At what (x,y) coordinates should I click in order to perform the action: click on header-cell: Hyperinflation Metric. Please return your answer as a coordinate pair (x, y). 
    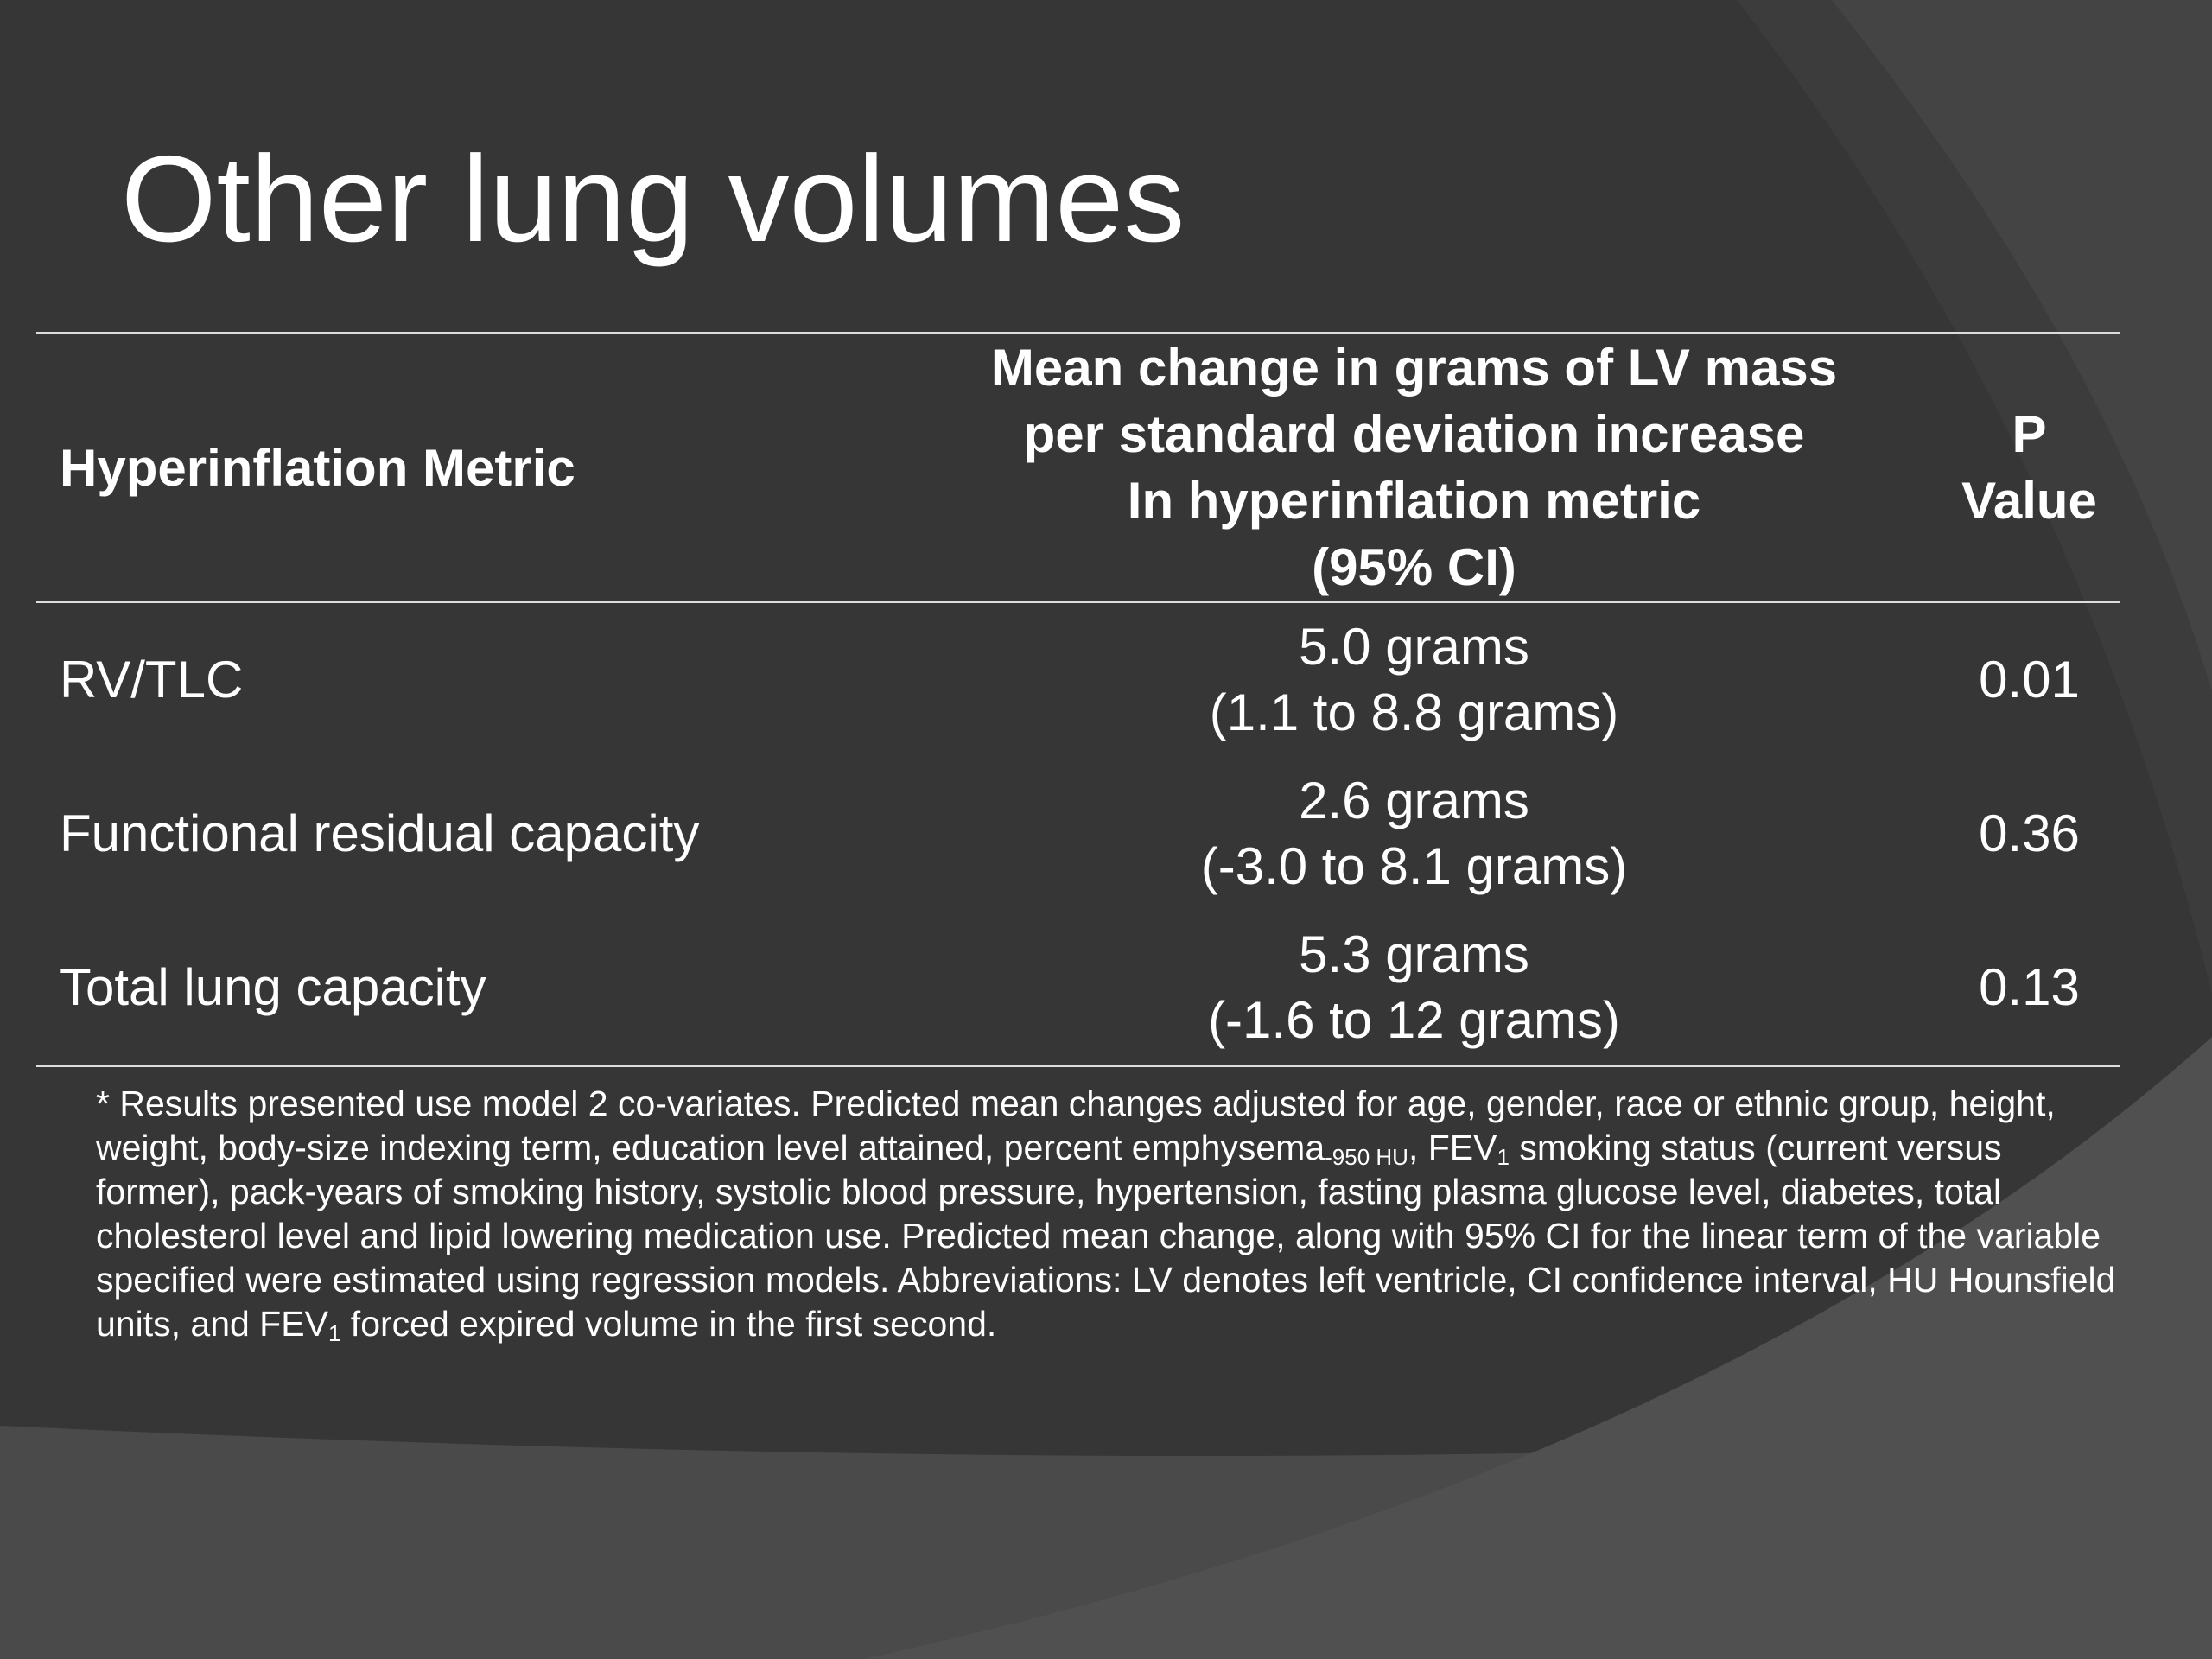
    Looking at the image, I should click on (317, 467).